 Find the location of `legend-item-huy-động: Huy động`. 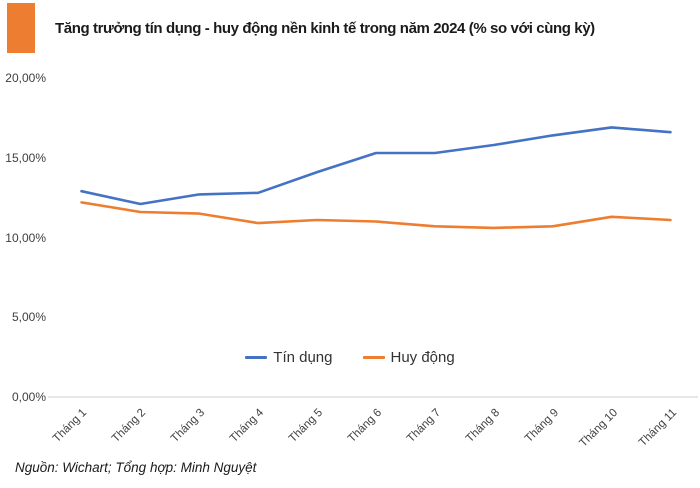

legend-item-huy-động: Huy động is located at coordinates (408, 357).